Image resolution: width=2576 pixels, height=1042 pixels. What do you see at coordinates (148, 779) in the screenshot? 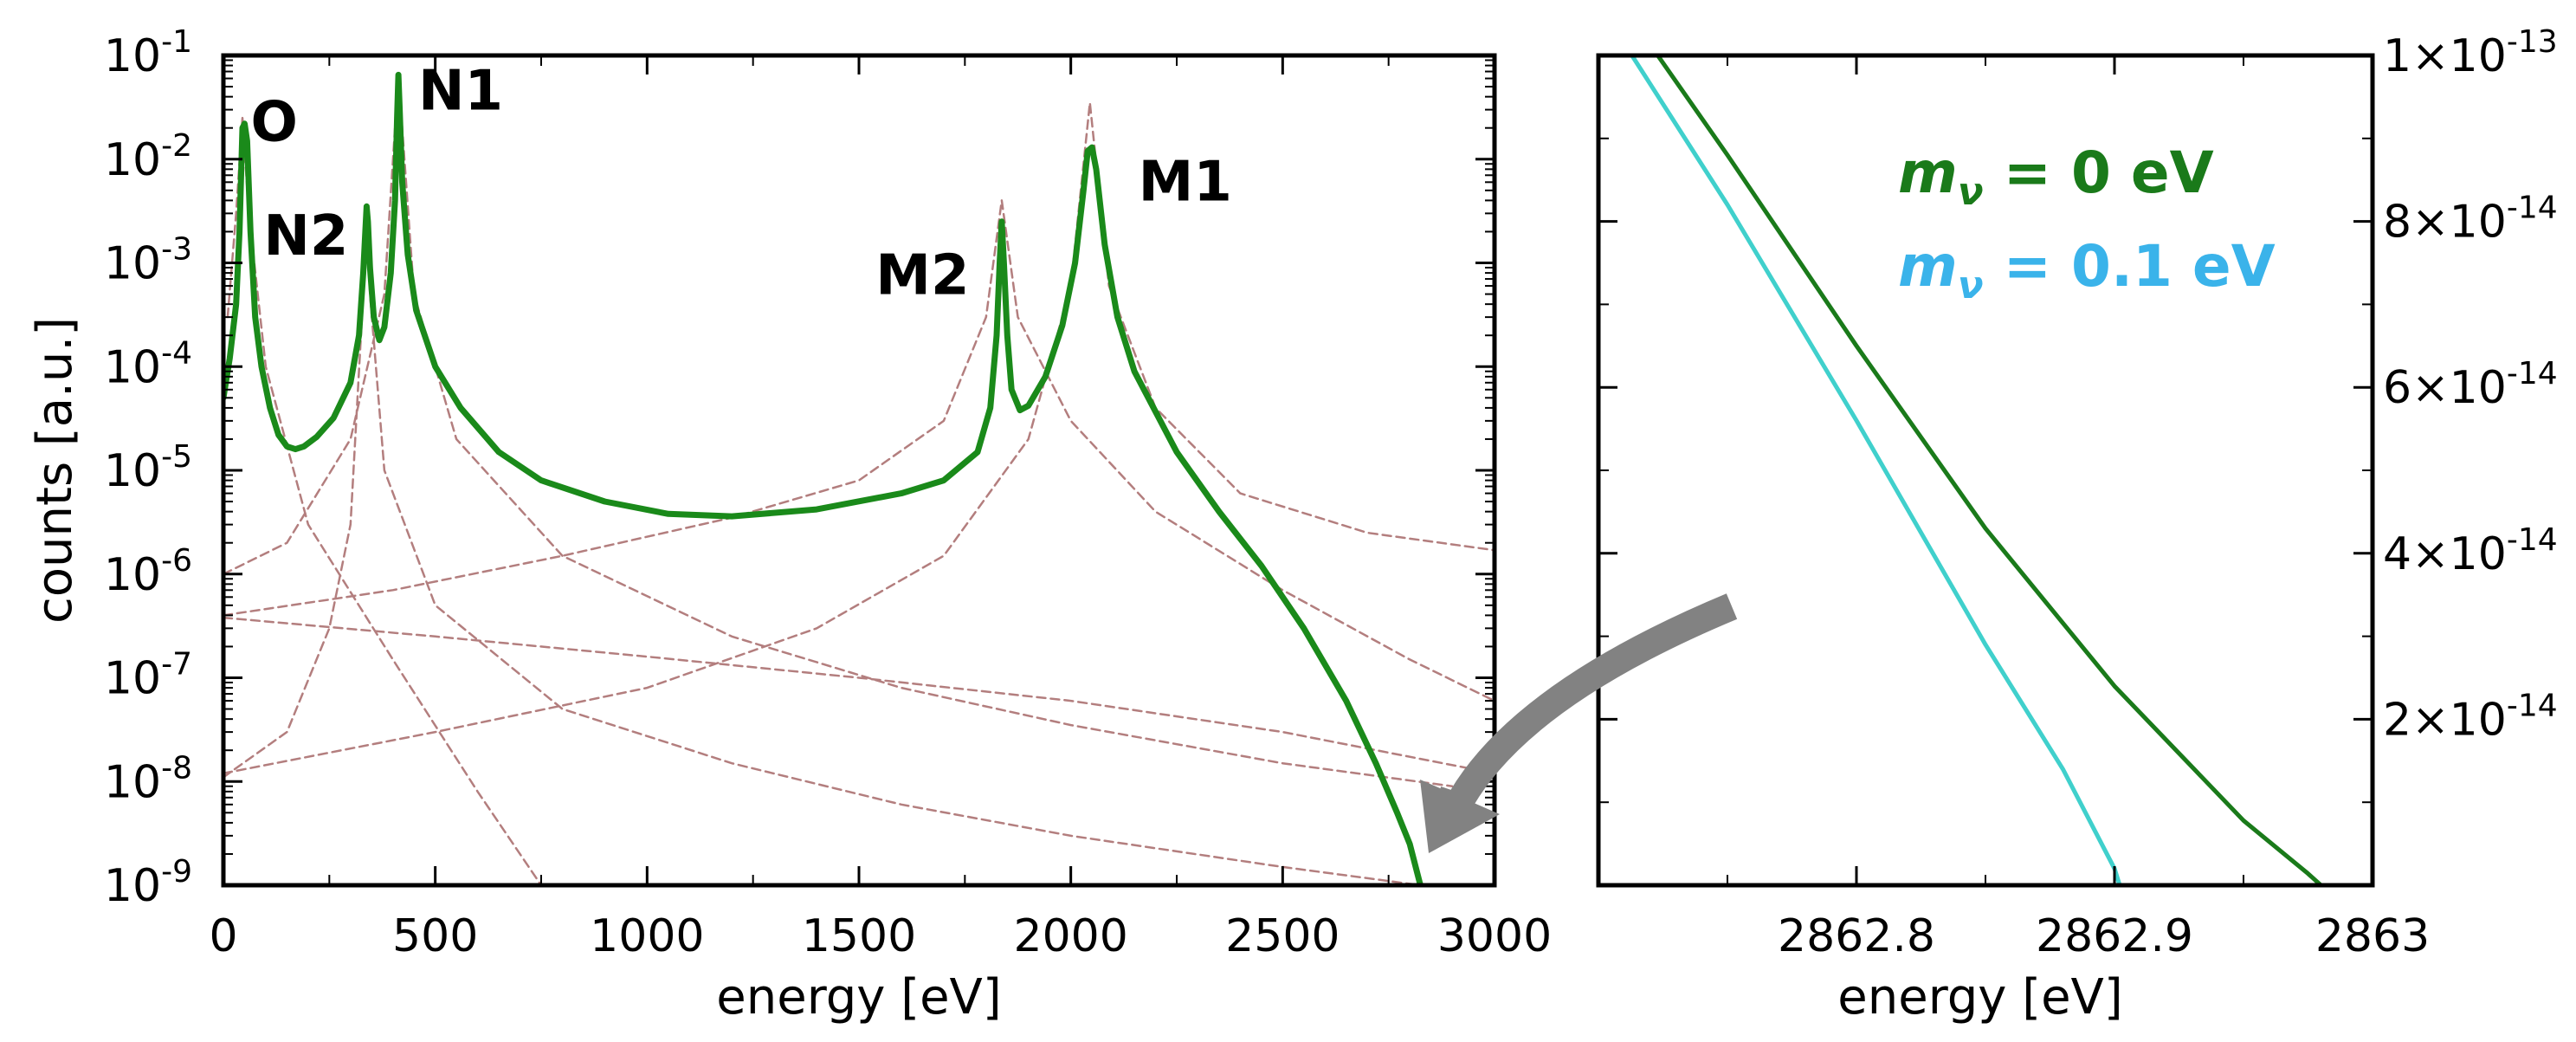
I see `y-tick-label: 10⁻⁸` at bounding box center [148, 779].